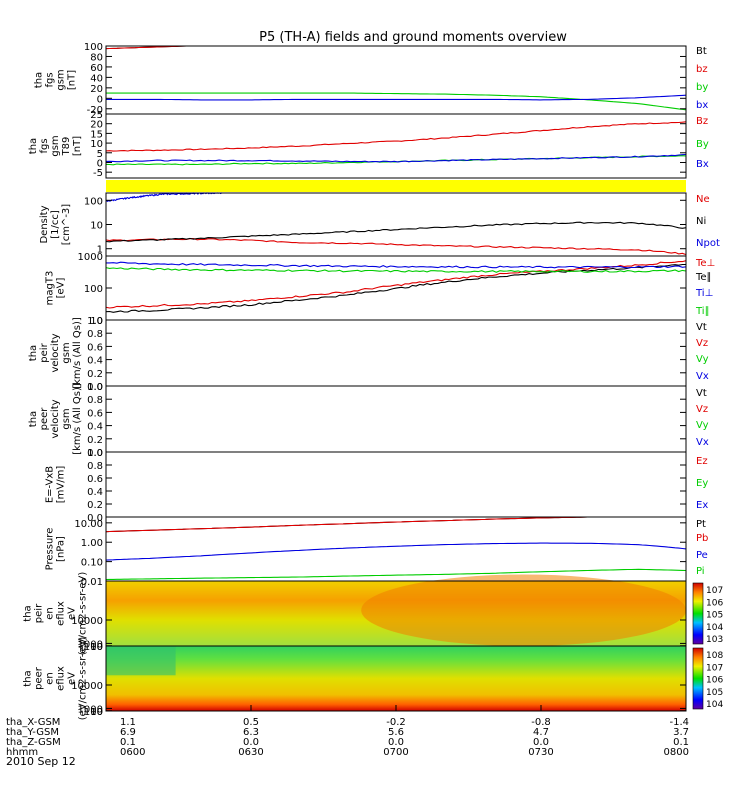 The height and width of the screenshot is (800, 750). What do you see at coordinates (92, 543) in the screenshot?
I see `y-tick-label: 1.00` at bounding box center [92, 543].